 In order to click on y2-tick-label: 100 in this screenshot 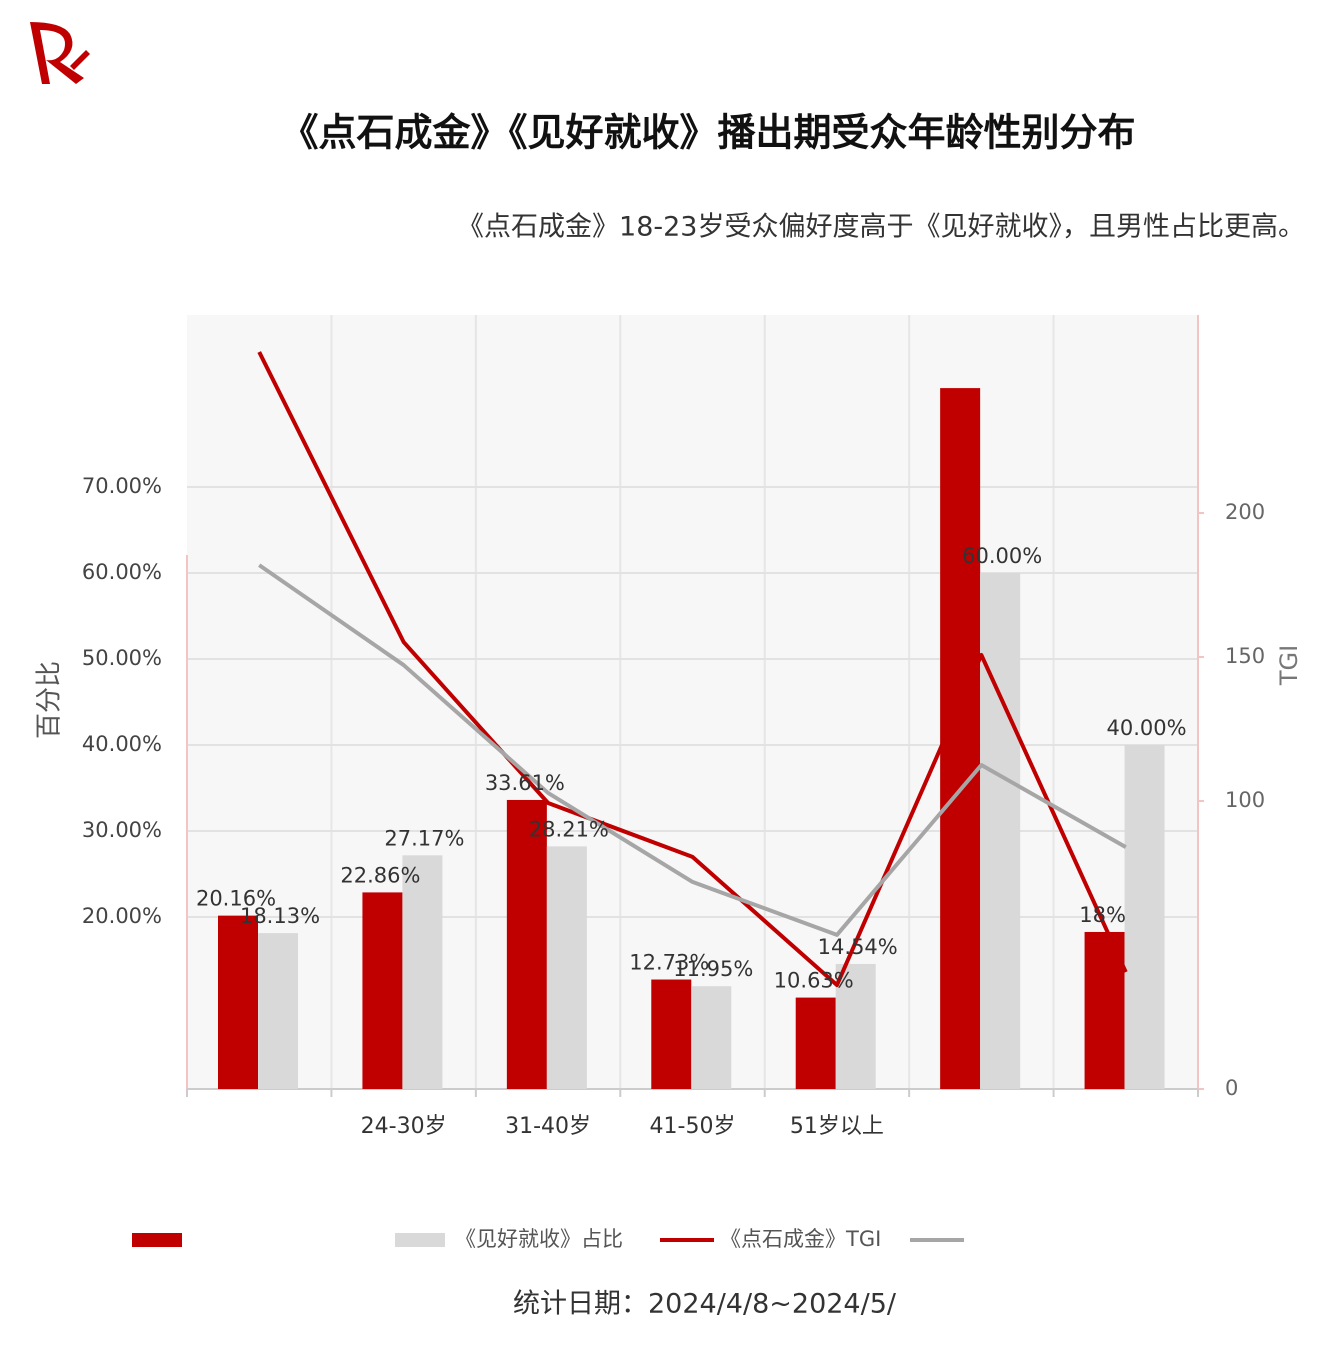, I will do `click(1245, 800)`.